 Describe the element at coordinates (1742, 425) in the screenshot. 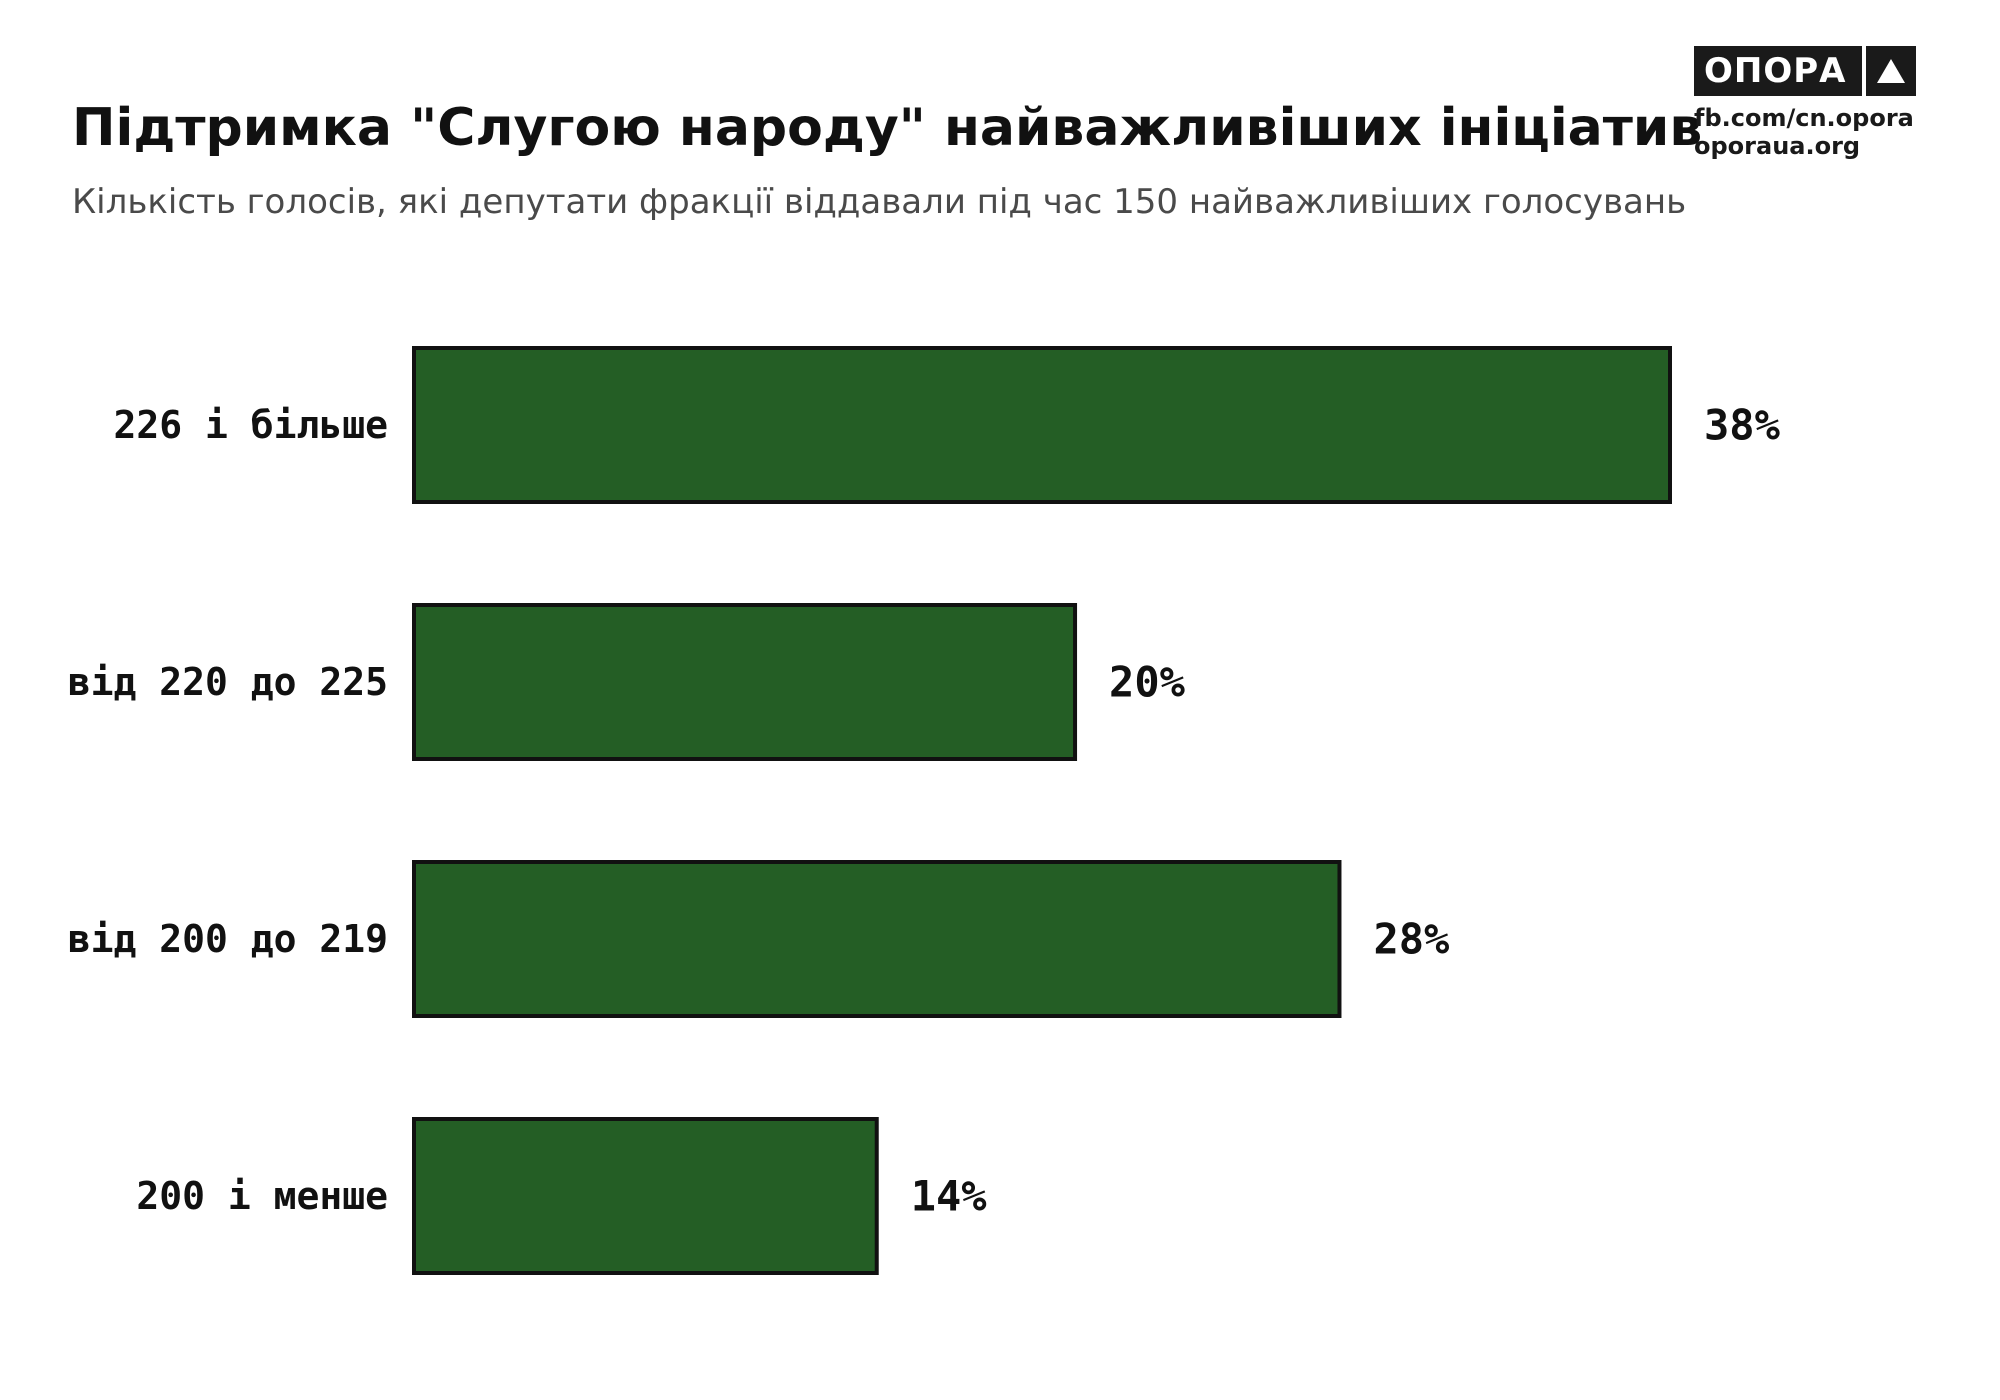

I see `value-label: 38%` at that location.